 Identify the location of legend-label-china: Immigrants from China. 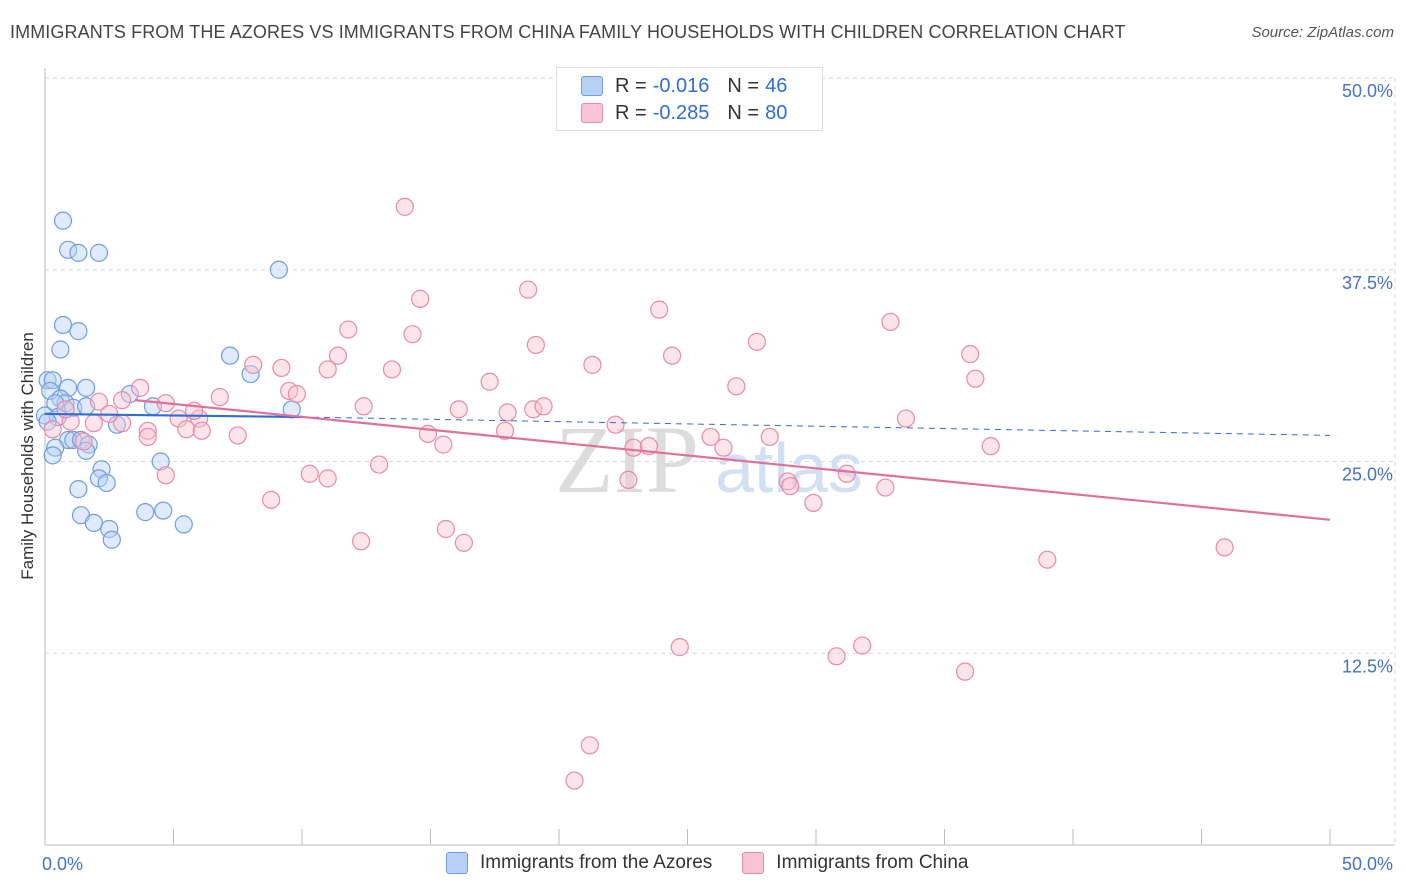
(872, 862).